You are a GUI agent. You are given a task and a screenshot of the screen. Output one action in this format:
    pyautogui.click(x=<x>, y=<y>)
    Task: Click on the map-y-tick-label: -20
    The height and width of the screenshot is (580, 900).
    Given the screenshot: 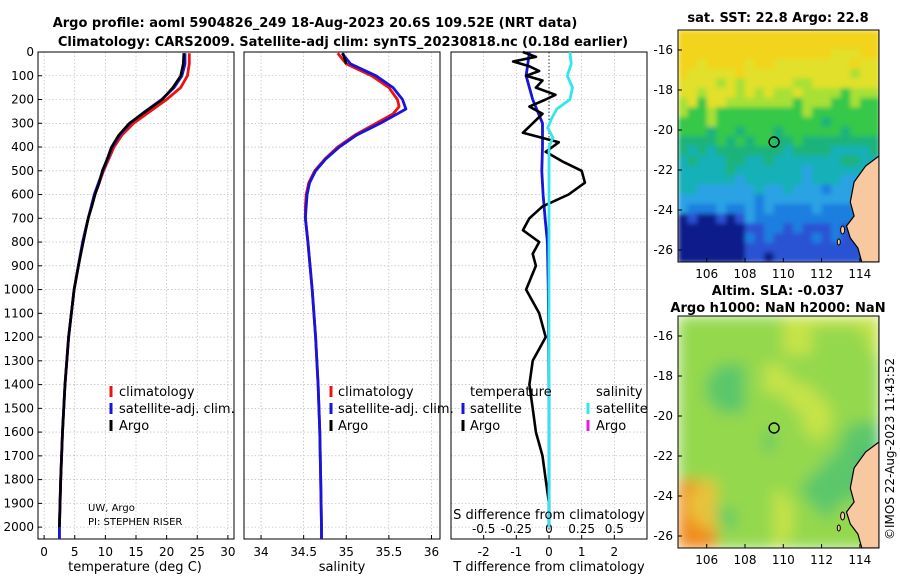 What is the action you would take?
    pyautogui.click(x=663, y=416)
    